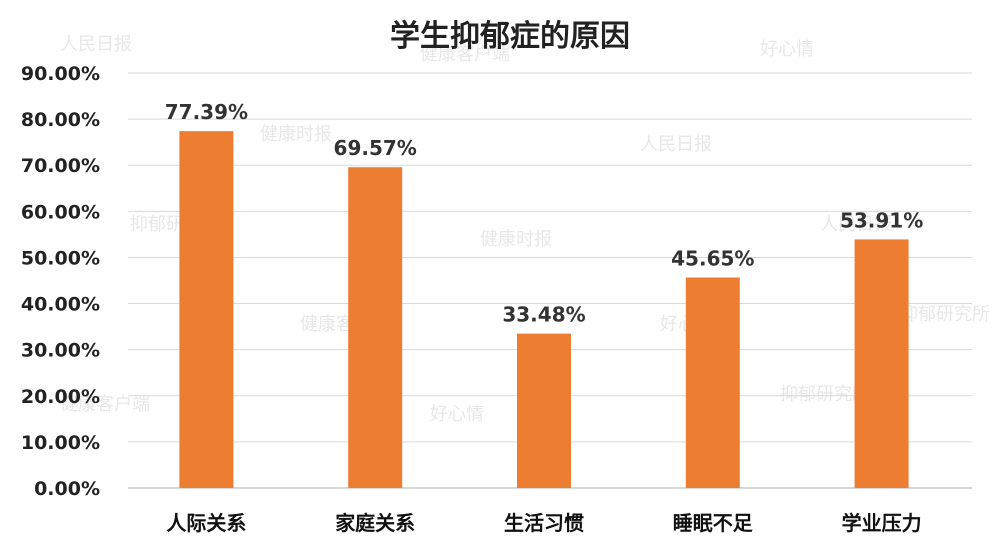 The width and height of the screenshot is (992, 544). I want to click on y-tick-label: 10.00%, so click(60, 443).